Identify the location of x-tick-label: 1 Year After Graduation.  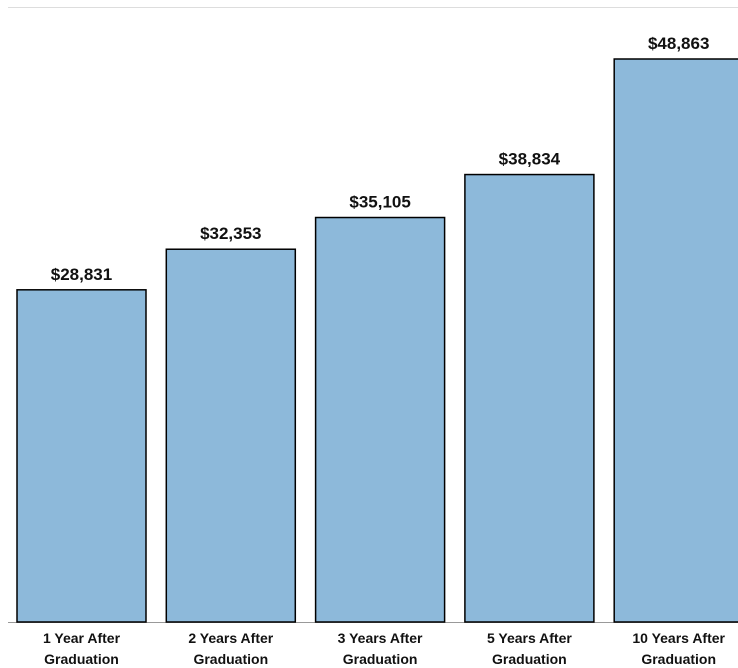
(81, 648).